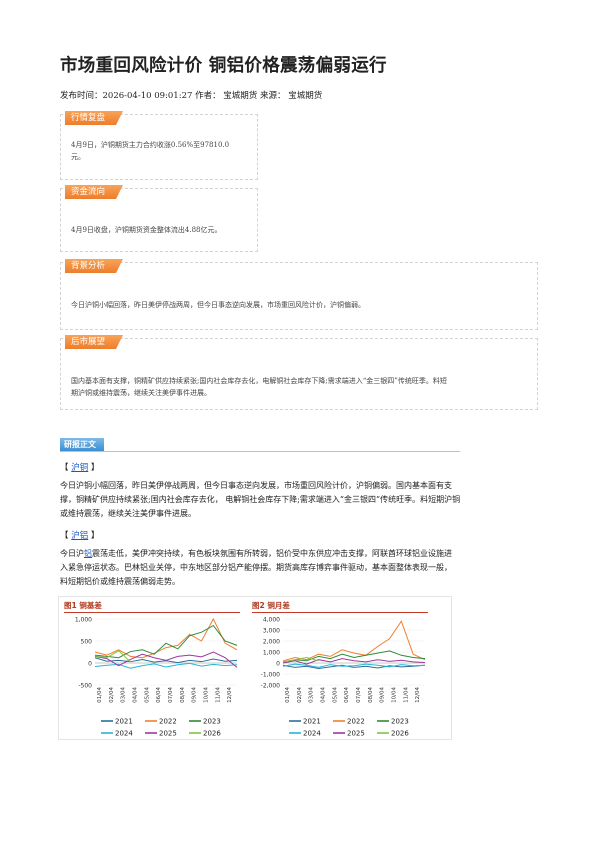 This screenshot has height=842, width=595. I want to click on fund-flow-tag: 资金流向, so click(94, 192).